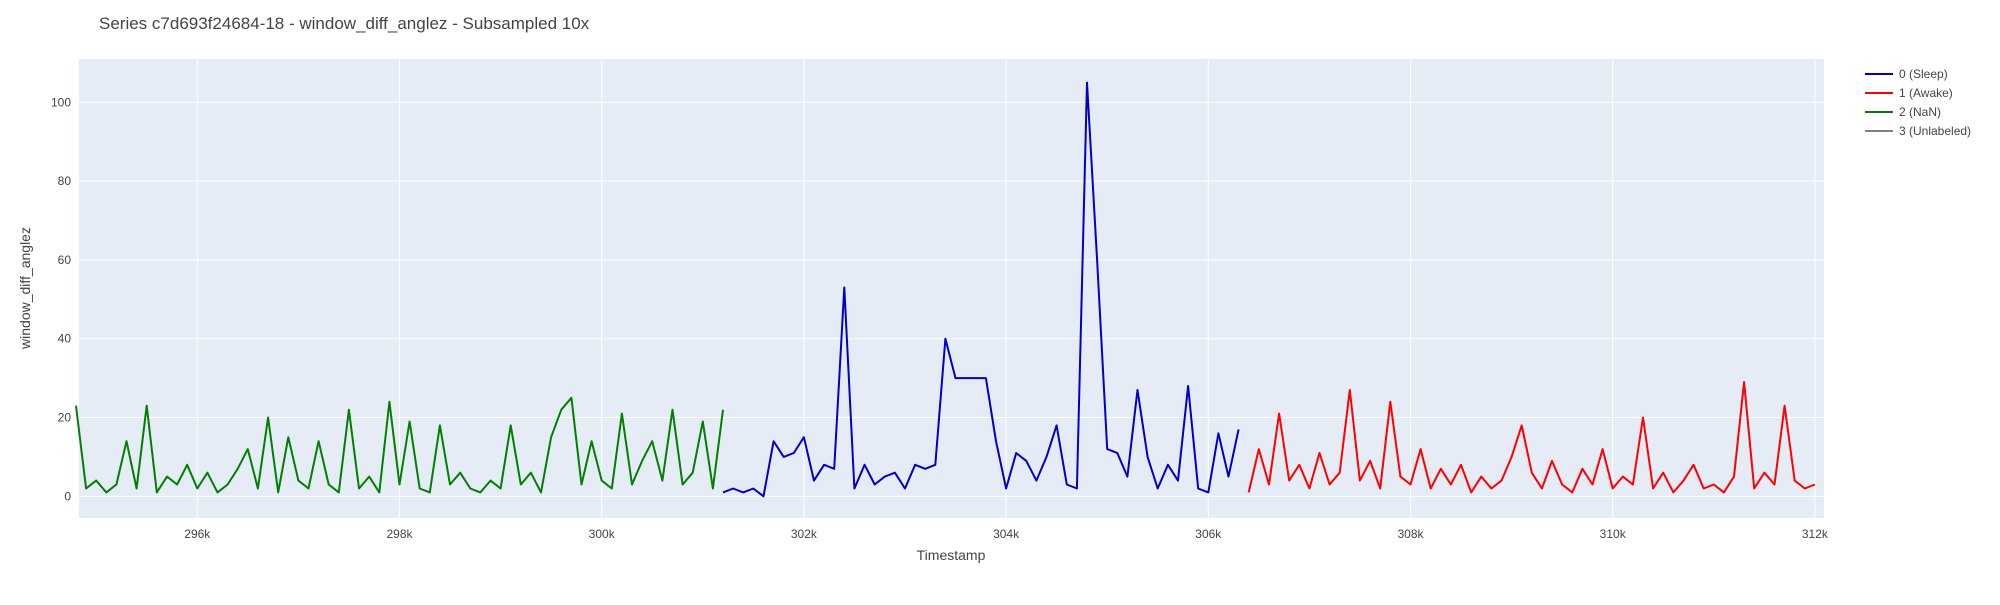 The image size is (2000, 605). I want to click on x-tick-label: 310k, so click(1613, 534).